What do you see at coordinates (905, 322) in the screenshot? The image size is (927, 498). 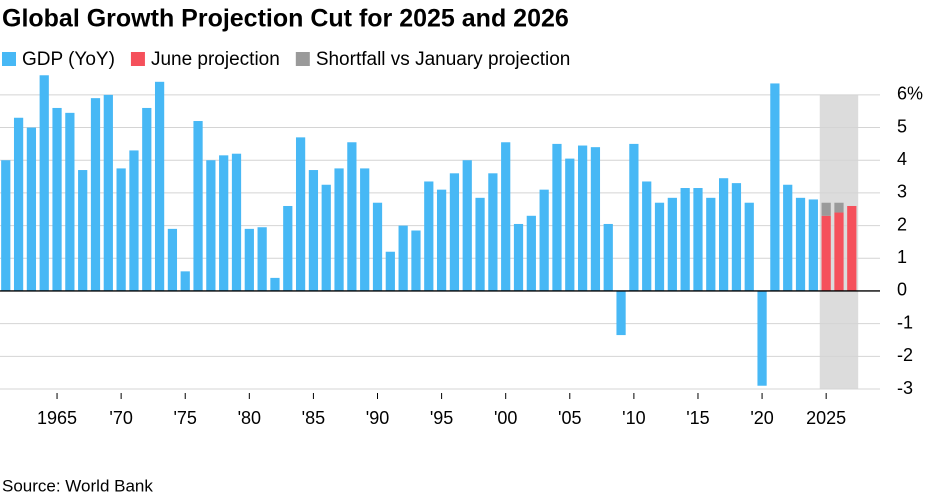 I see `y-tick-label: -1` at bounding box center [905, 322].